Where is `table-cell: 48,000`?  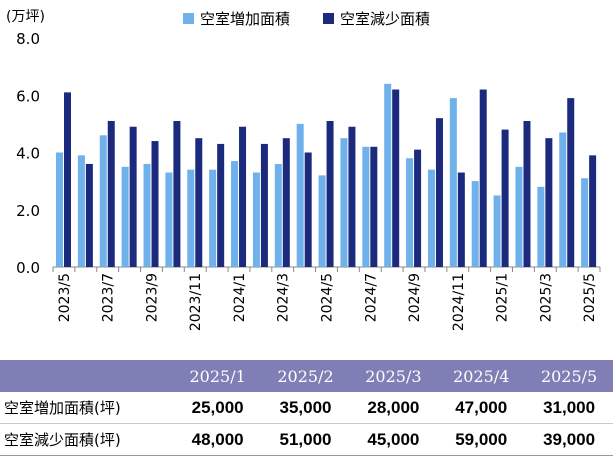 table-cell: 48,000 is located at coordinates (217, 439).